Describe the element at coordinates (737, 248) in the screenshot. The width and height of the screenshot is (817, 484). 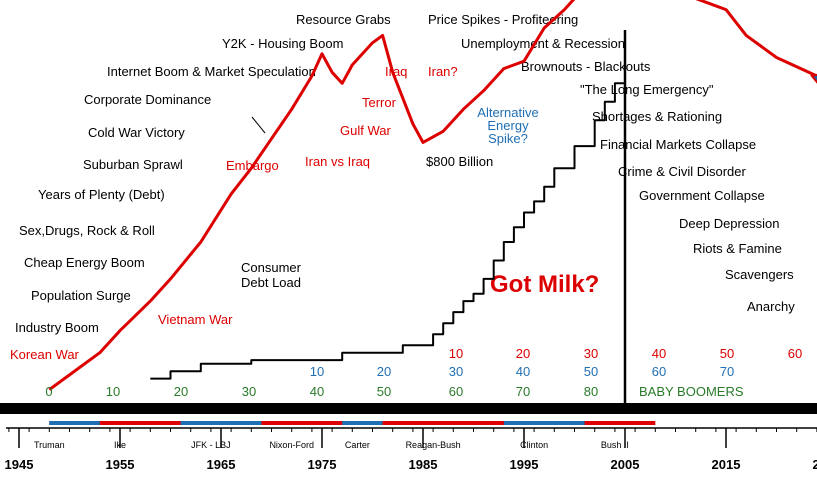
I see `annotation-right-9: Riots & Famine` at that location.